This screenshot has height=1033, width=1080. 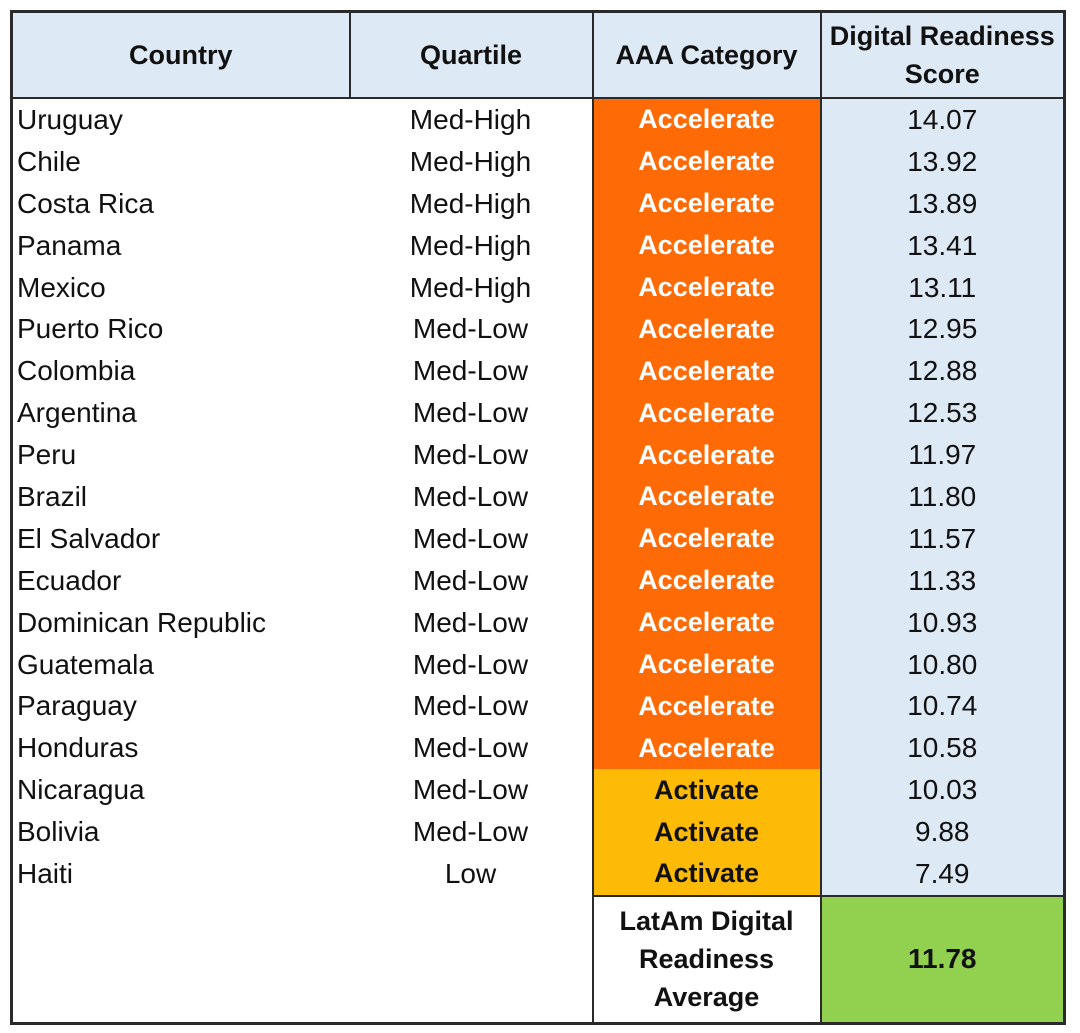 What do you see at coordinates (943, 706) in the screenshot?
I see `cell-score: 10.74` at bounding box center [943, 706].